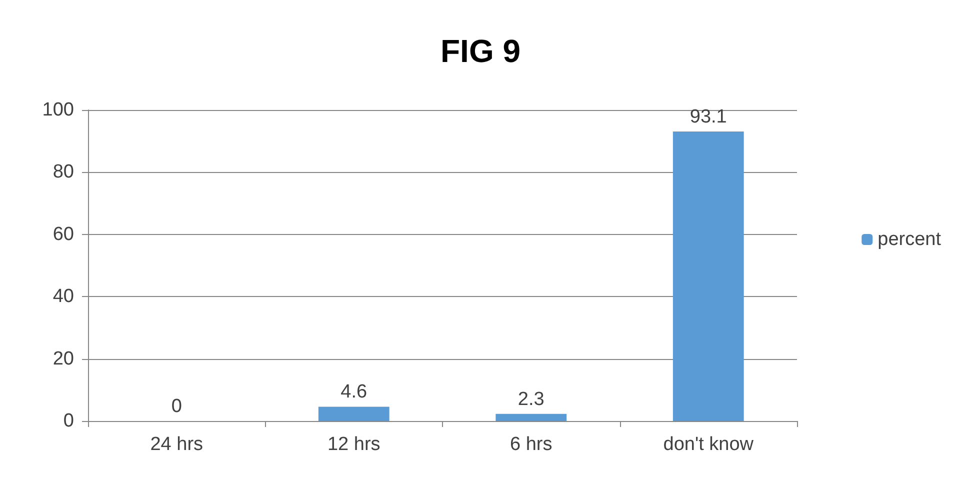  What do you see at coordinates (708, 117) in the screenshot?
I see `data-label: 93.1` at bounding box center [708, 117].